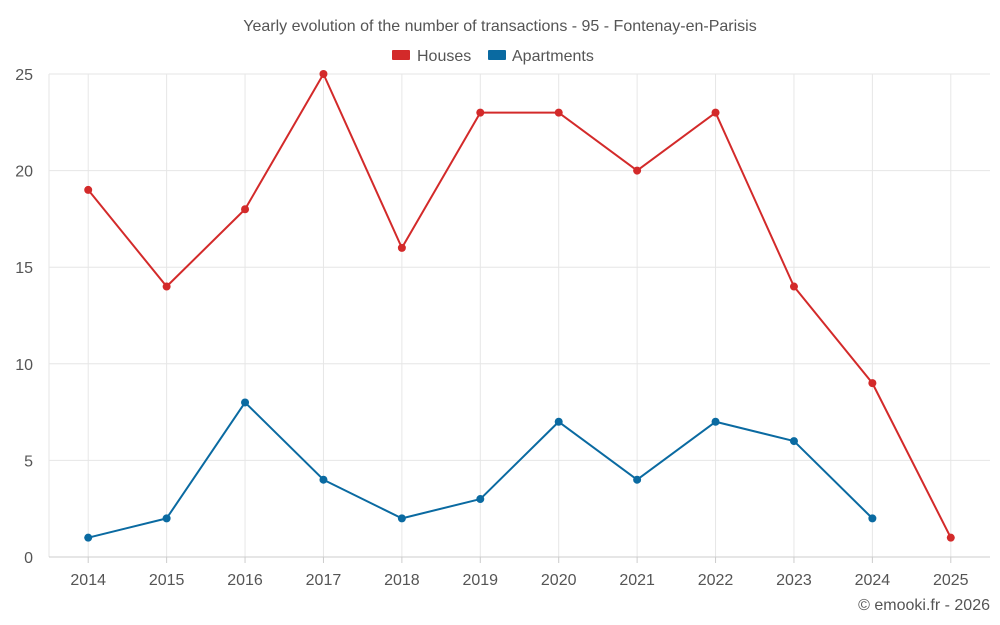 Image resolution: width=1000 pixels, height=625 pixels. What do you see at coordinates (28, 558) in the screenshot?
I see `y-tick-label: 0` at bounding box center [28, 558].